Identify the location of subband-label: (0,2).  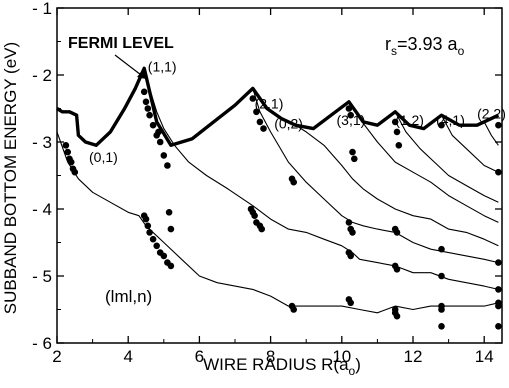
(288, 124).